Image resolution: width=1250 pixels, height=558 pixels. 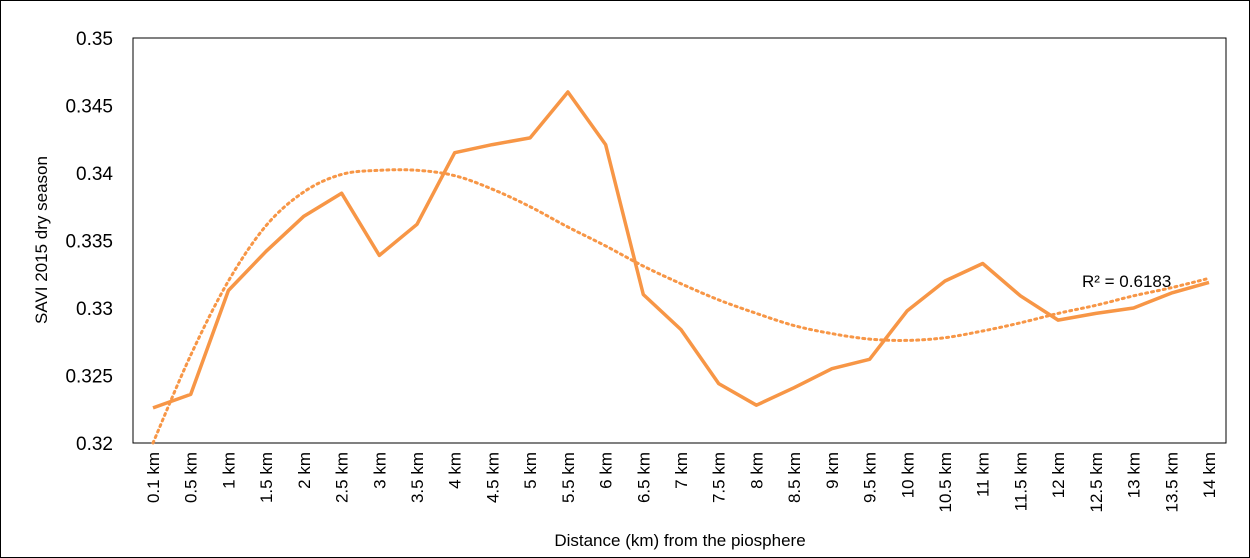 I want to click on x-tick-label: 7.5 km, so click(x=719, y=477).